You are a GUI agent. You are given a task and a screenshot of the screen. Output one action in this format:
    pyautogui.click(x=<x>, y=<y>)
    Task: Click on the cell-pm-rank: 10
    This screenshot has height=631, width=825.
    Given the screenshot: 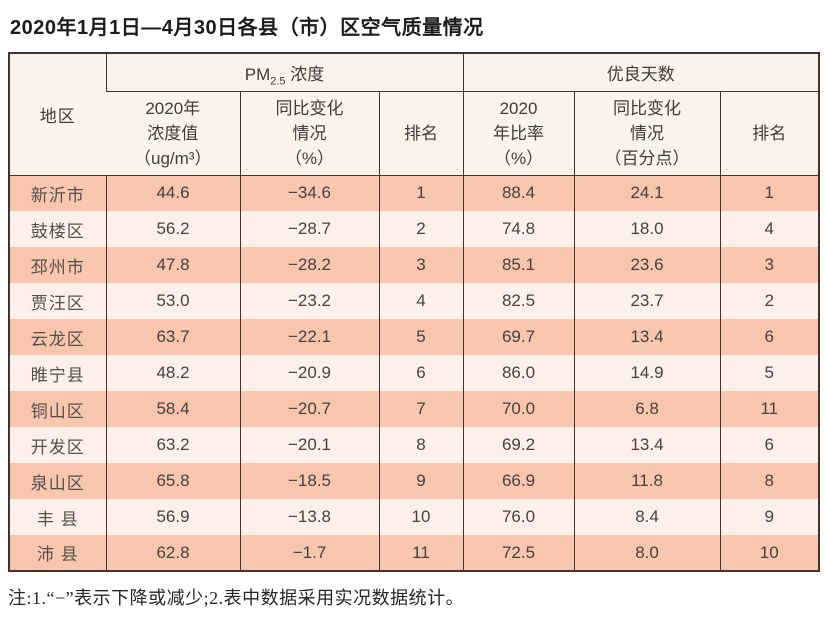 What is the action you would take?
    pyautogui.click(x=421, y=517)
    